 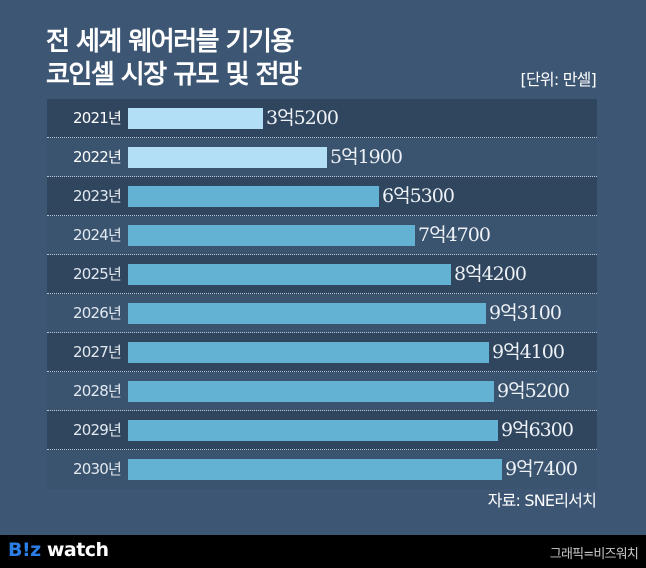 I want to click on chart-row: 2024년 7억4700, so click(x=322, y=235).